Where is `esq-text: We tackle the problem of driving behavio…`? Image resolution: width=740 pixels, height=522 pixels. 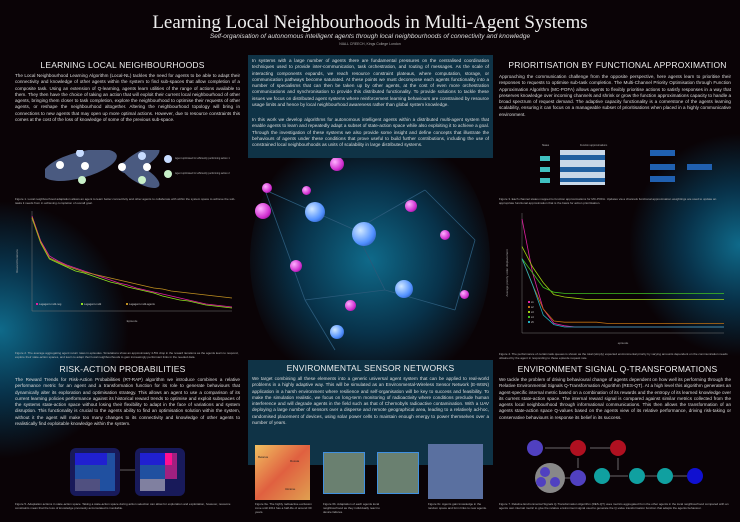
esq-text: We tackle the problem of driving behavio… is located at coordinates (615, 398).